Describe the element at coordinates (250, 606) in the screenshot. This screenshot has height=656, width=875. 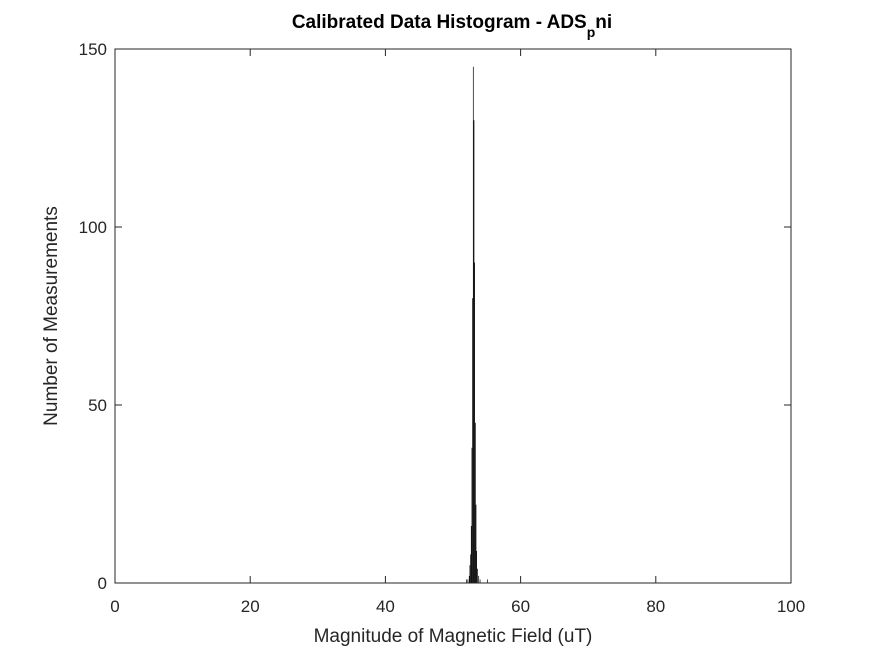
I see `x-tick-label-20: 20` at that location.